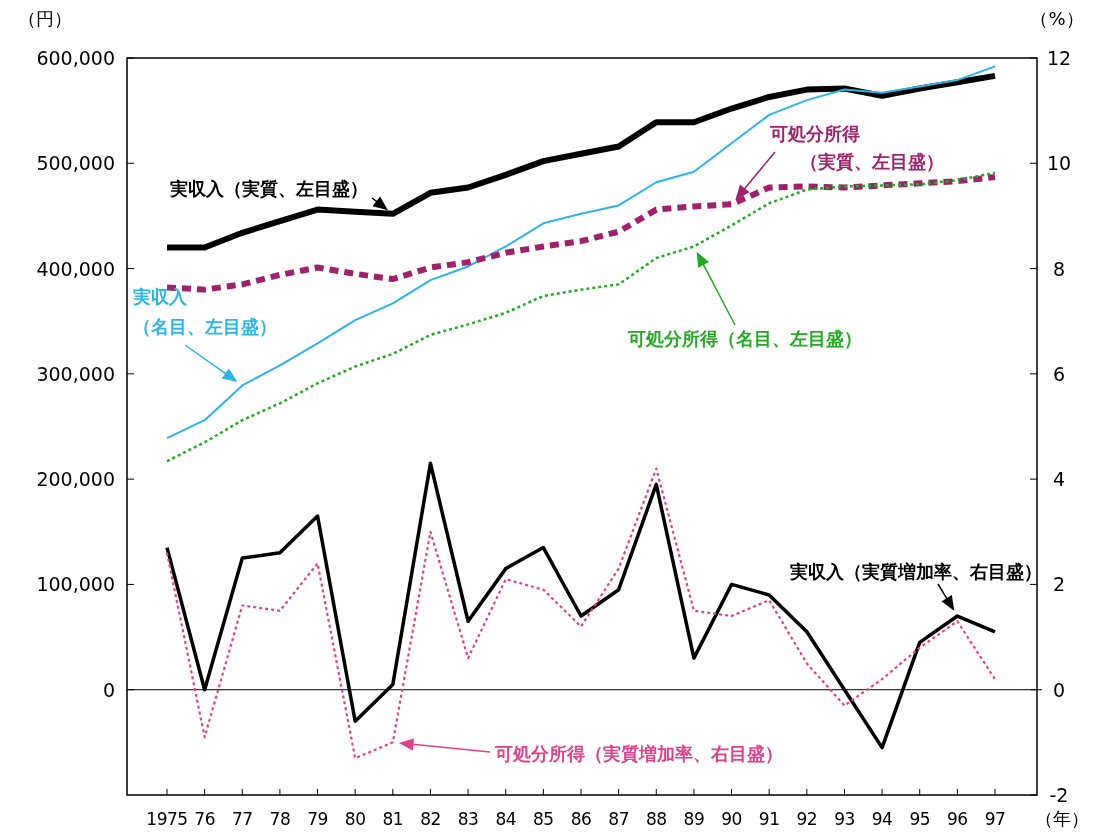  I want to click on y2-tick-label: 6, so click(1059, 373).